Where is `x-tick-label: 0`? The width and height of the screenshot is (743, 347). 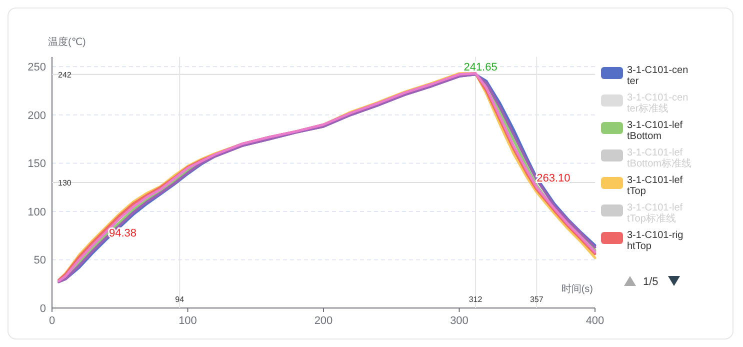
x-tick-label: 0 is located at coordinates (52, 321).